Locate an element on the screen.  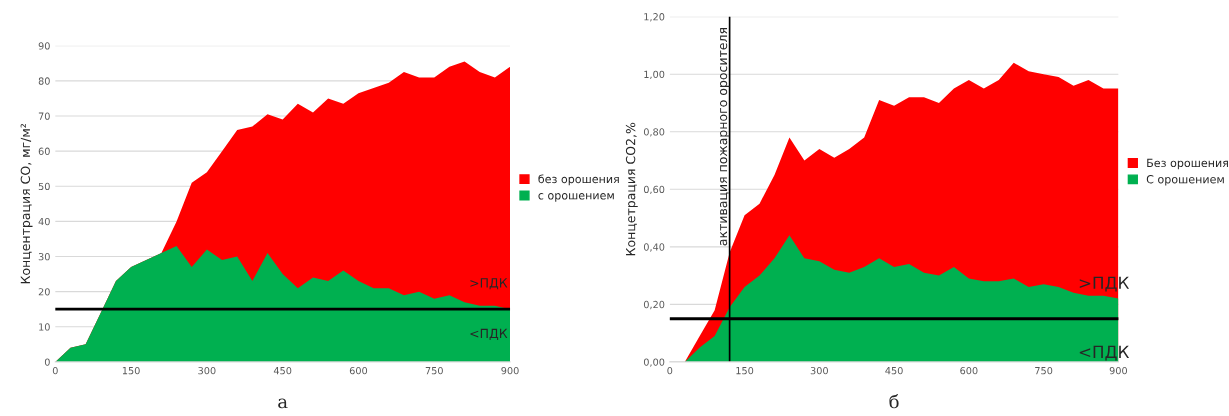
y-axis-title: Концентрация CO, мг/м² is located at coordinates (26, 204).